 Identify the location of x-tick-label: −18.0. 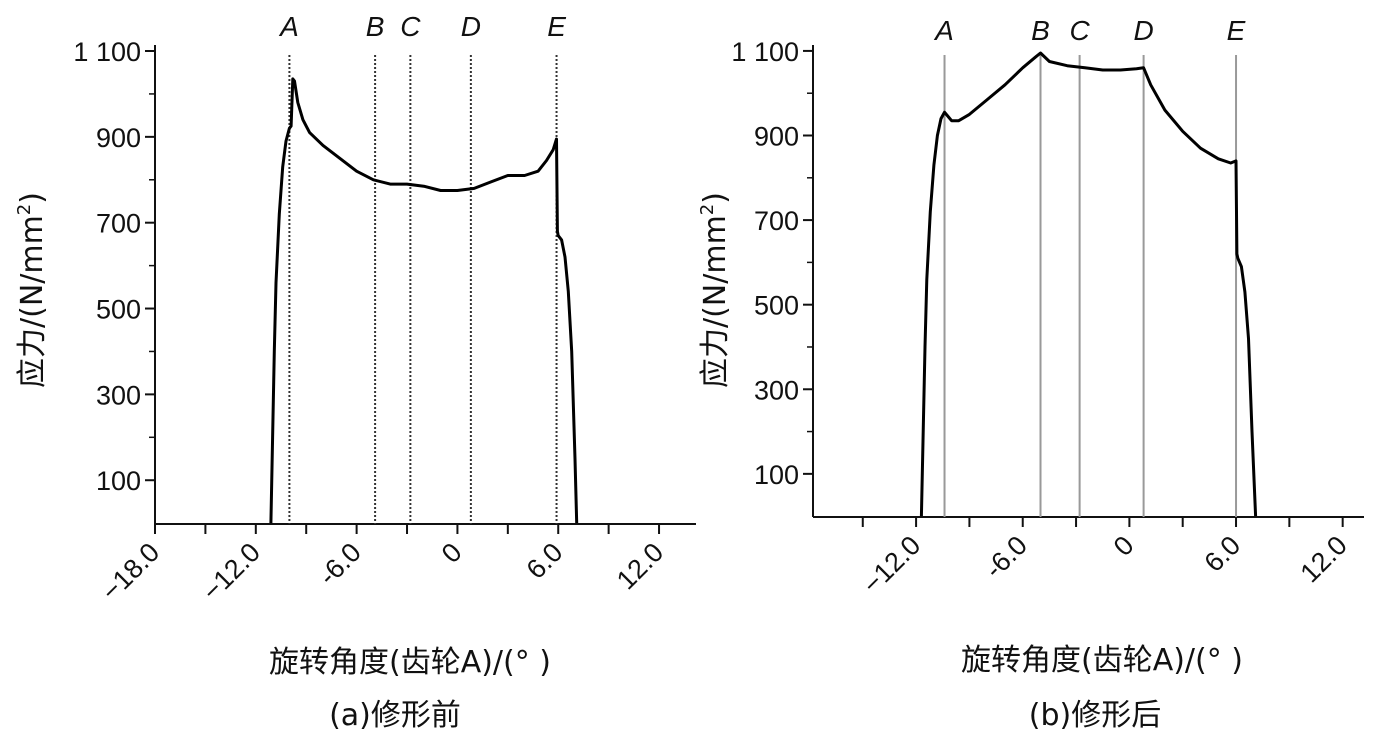
(131, 572).